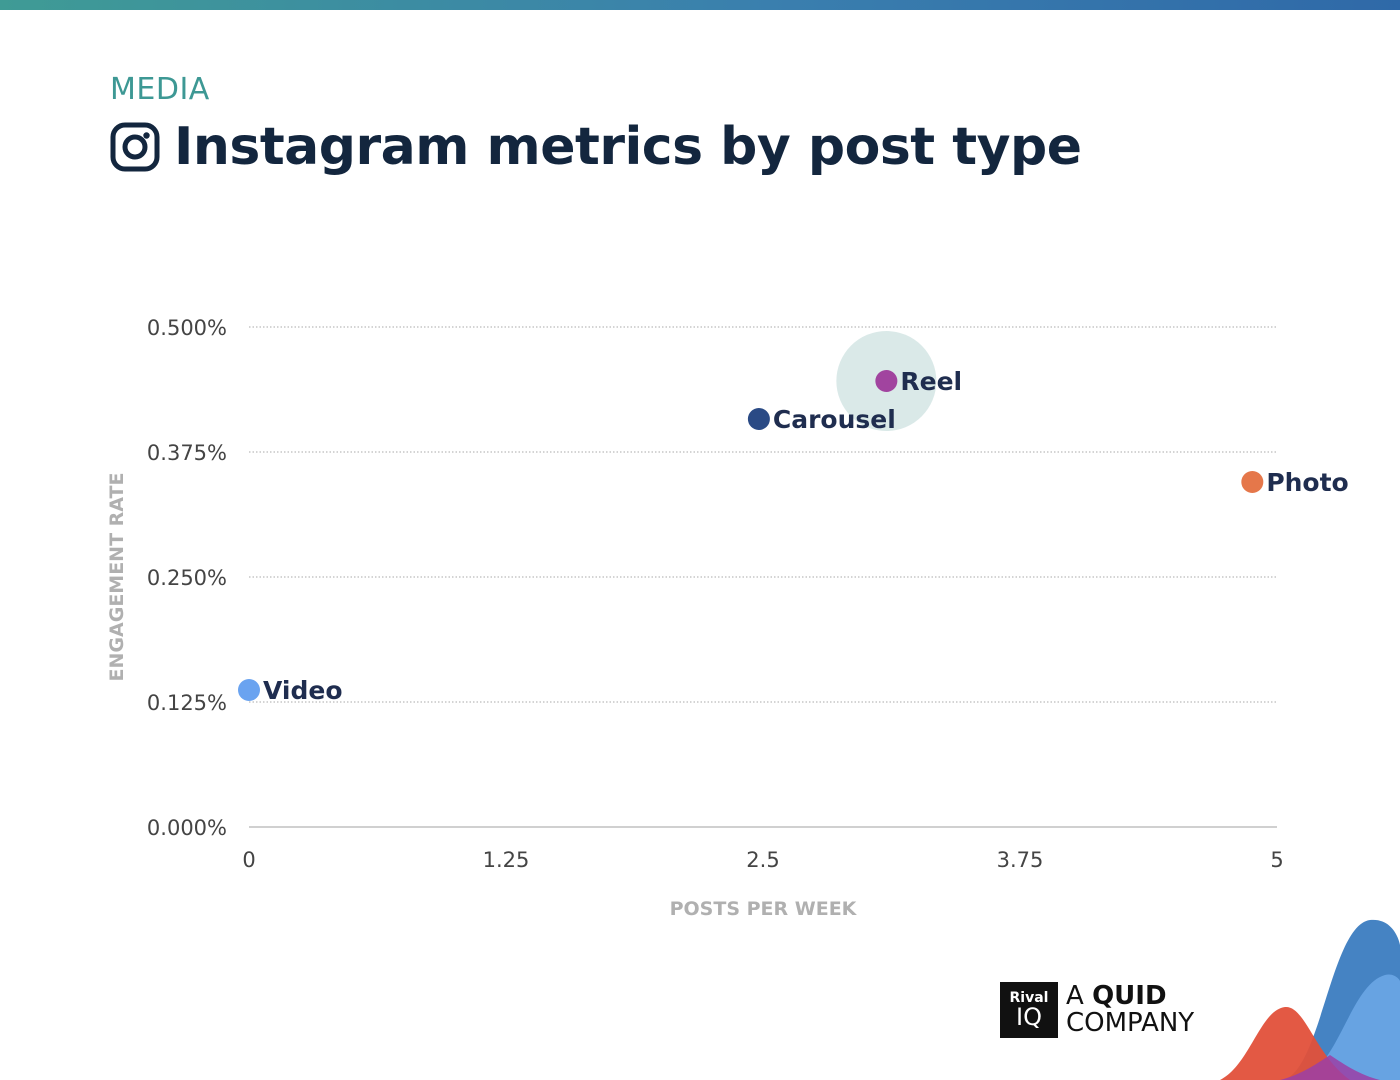 The image size is (1400, 1080). What do you see at coordinates (187, 828) in the screenshot?
I see `y-tick-label: 0.000%` at bounding box center [187, 828].